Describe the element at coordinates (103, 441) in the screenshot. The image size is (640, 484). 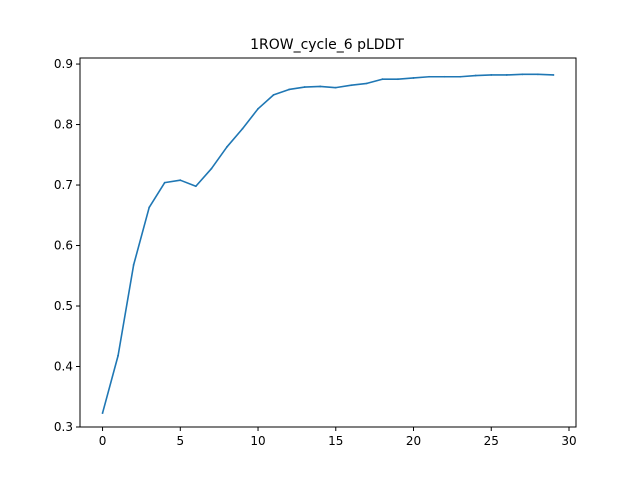
I see `x-tick-label: 0` at that location.